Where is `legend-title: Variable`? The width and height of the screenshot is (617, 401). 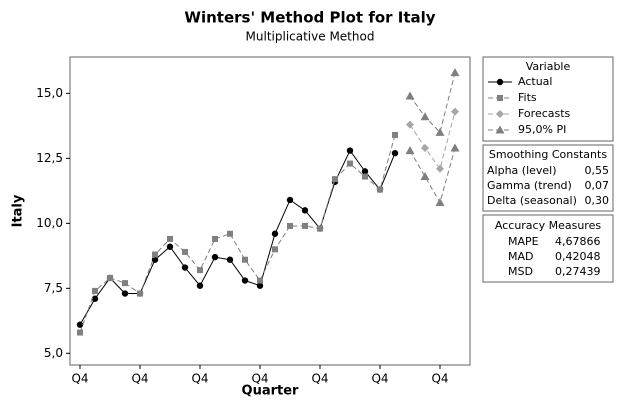 legend-title: Variable is located at coordinates (548, 66).